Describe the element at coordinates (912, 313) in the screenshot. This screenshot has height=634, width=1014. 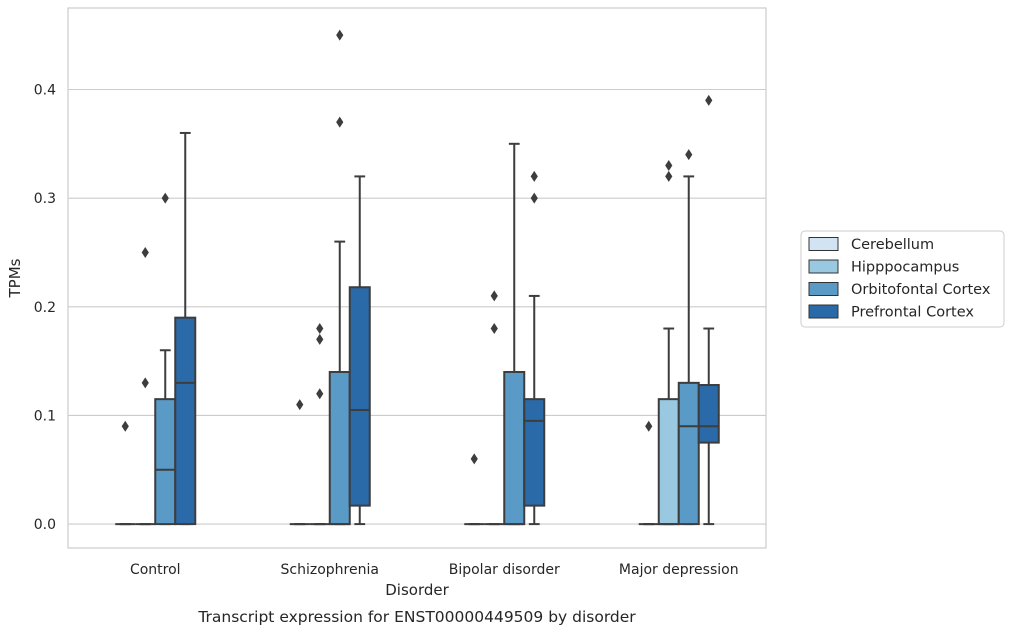
I see `legend-label: Prefrontal Cortex` at that location.